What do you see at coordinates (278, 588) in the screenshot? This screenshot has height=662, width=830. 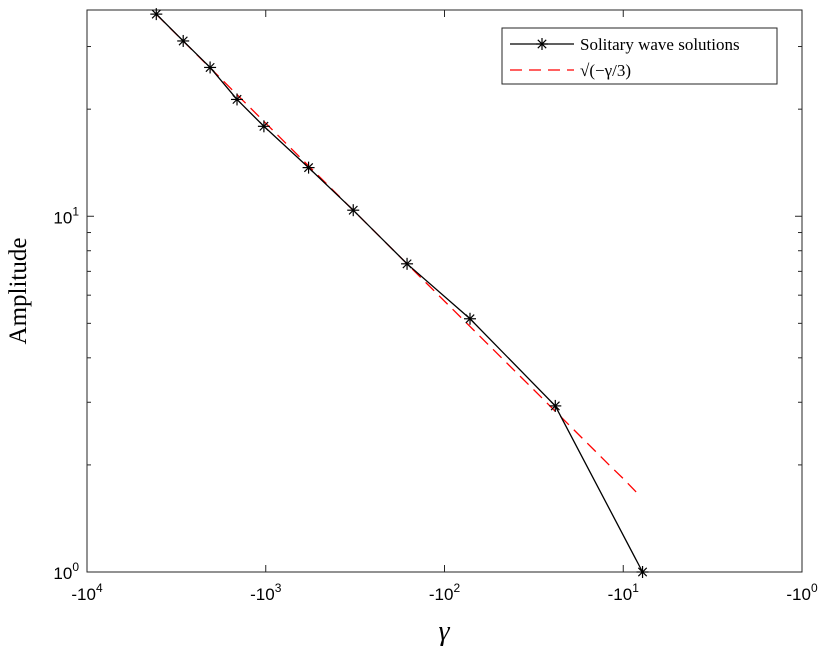 I see `x-tick-label-exp: 3` at bounding box center [278, 588].